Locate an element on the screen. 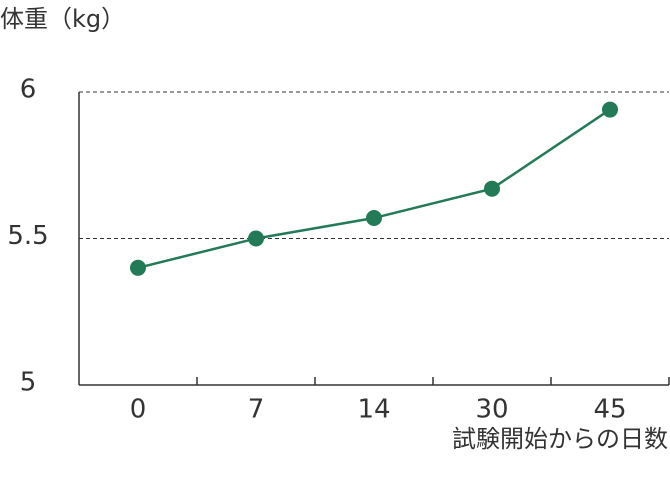 The height and width of the screenshot is (480, 670). x-tick-label: 0 is located at coordinates (138, 410).